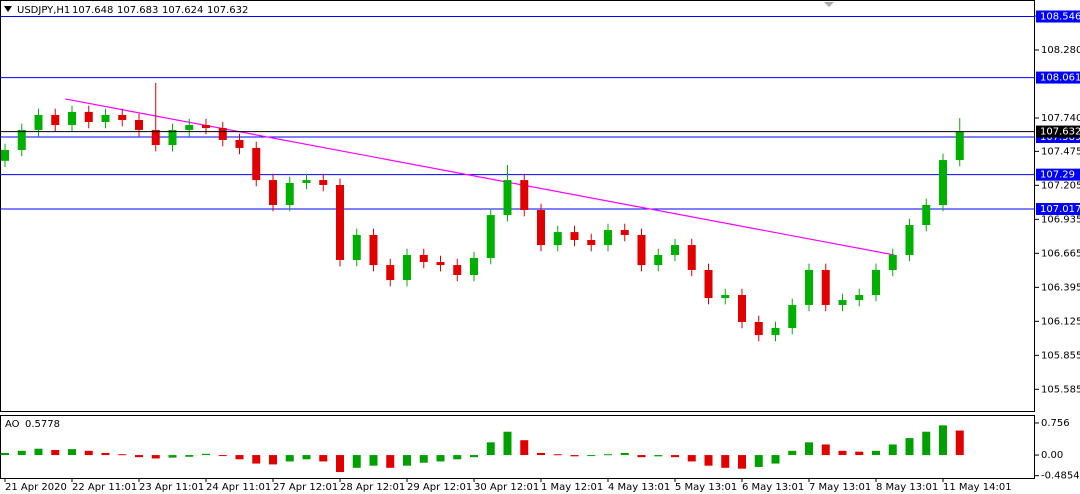  I want to click on y-tick-label: 105.585, so click(1060, 389).